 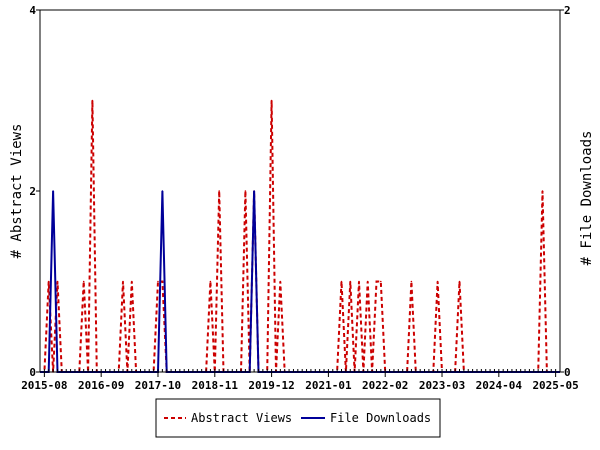 I want to click on x-tick-label: 2018-11, so click(x=215, y=385).